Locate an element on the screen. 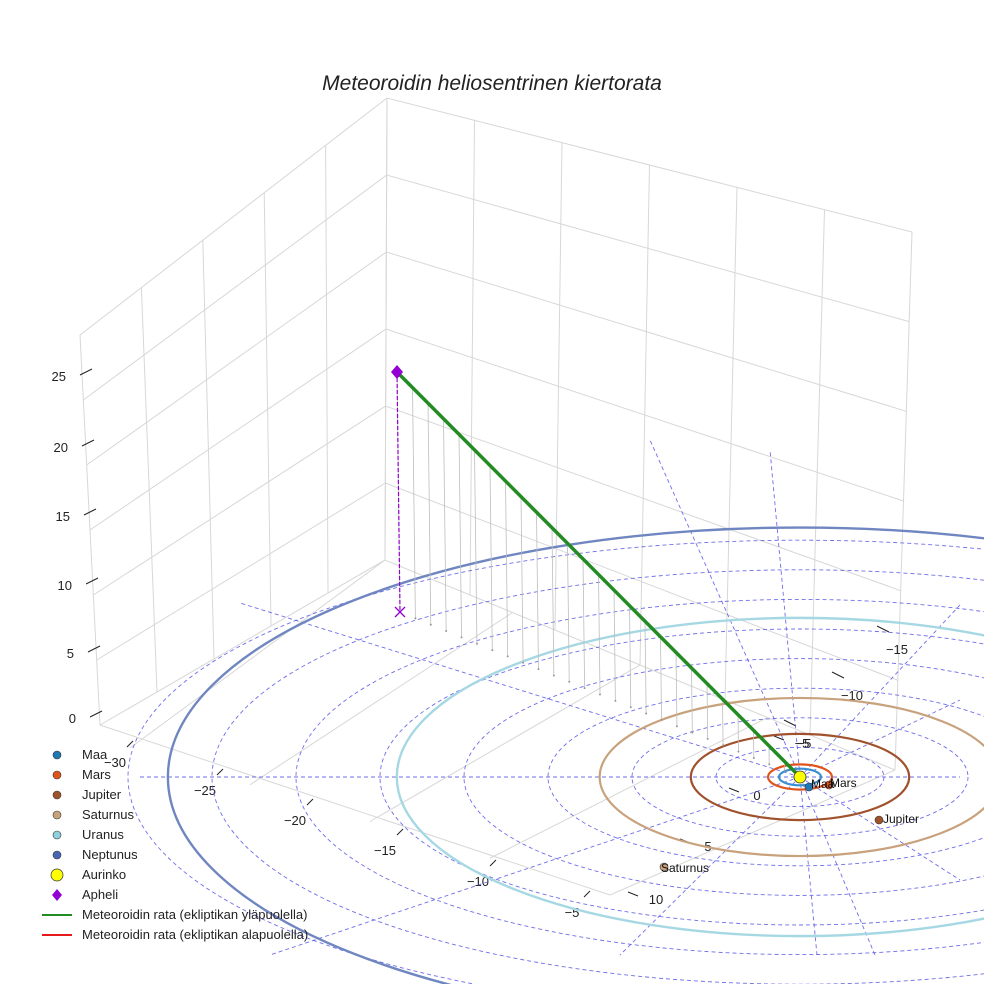 This screenshot has height=989, width=984. legend-item-jupiter: Jupiter is located at coordinates (174, 795).